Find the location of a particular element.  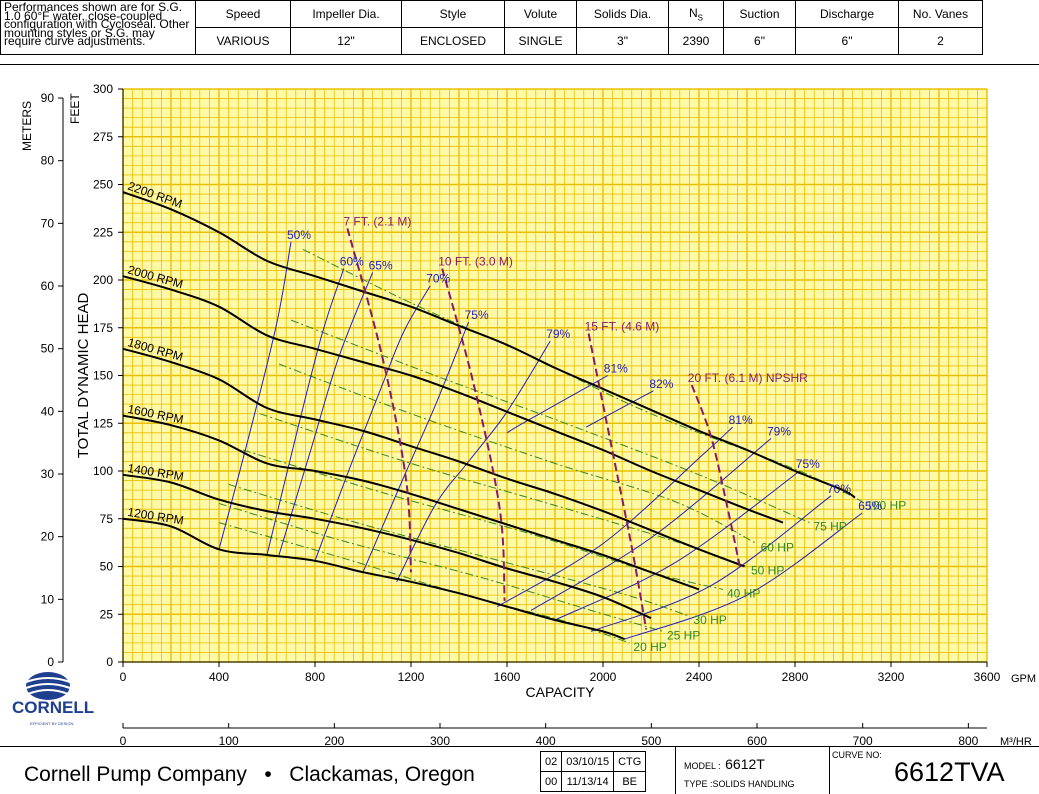

hp-label: 50 HP is located at coordinates (767, 571).